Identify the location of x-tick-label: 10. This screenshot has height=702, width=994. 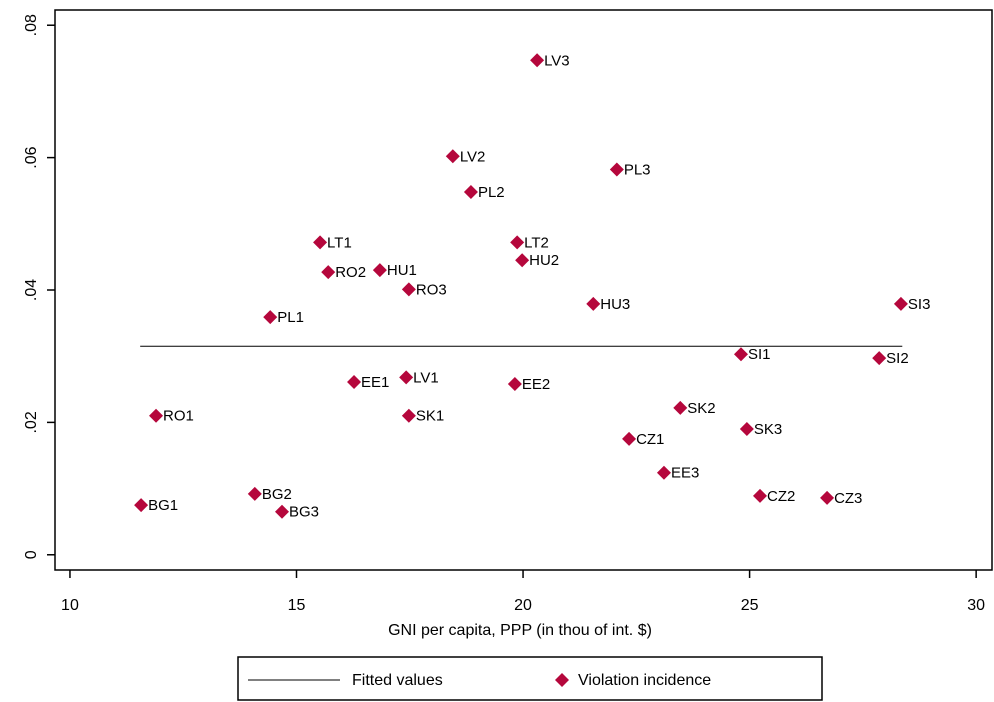
(70, 605).